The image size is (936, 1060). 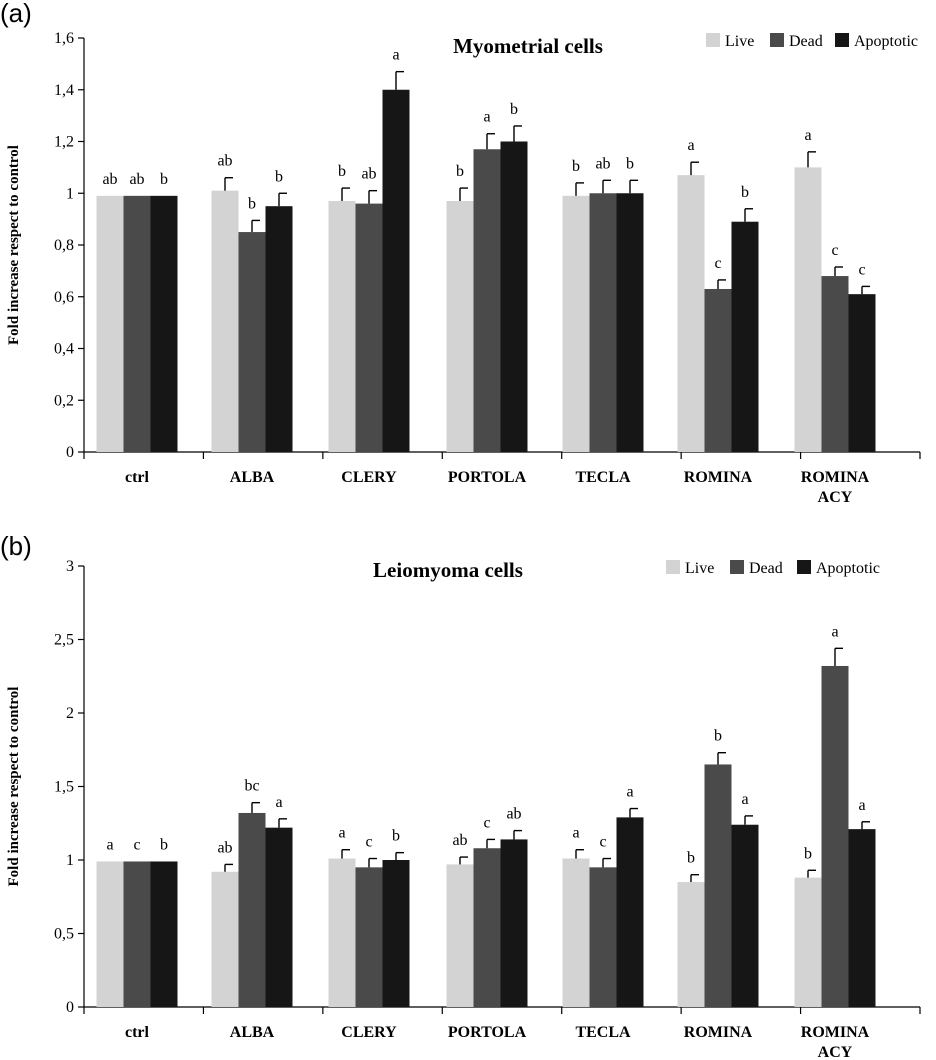 What do you see at coordinates (64, 245) in the screenshot?
I see `y-tick-label: 0,8` at bounding box center [64, 245].